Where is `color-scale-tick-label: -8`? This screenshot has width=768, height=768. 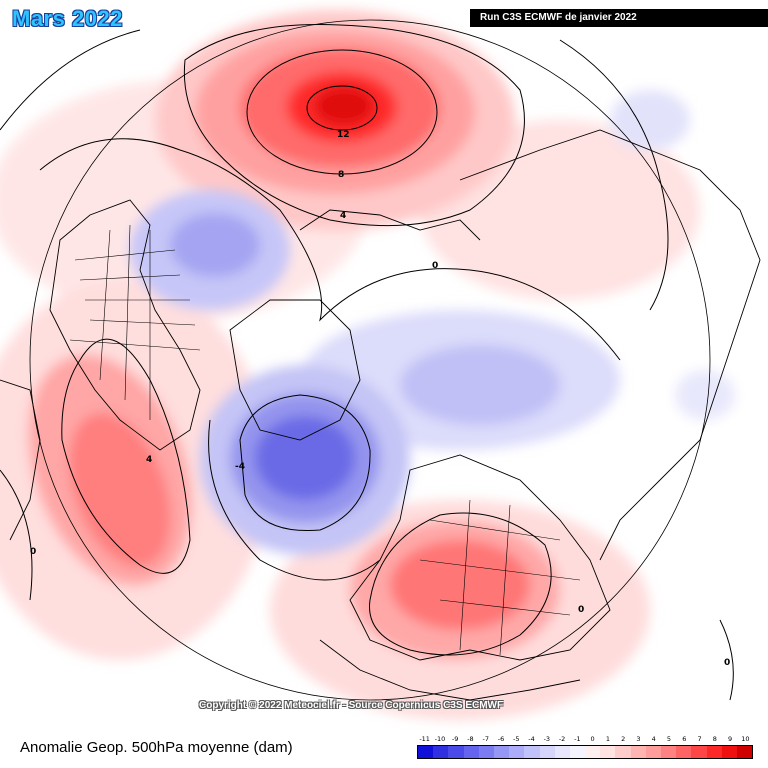
color-scale-tick-label: -8 is located at coordinates (470, 739).